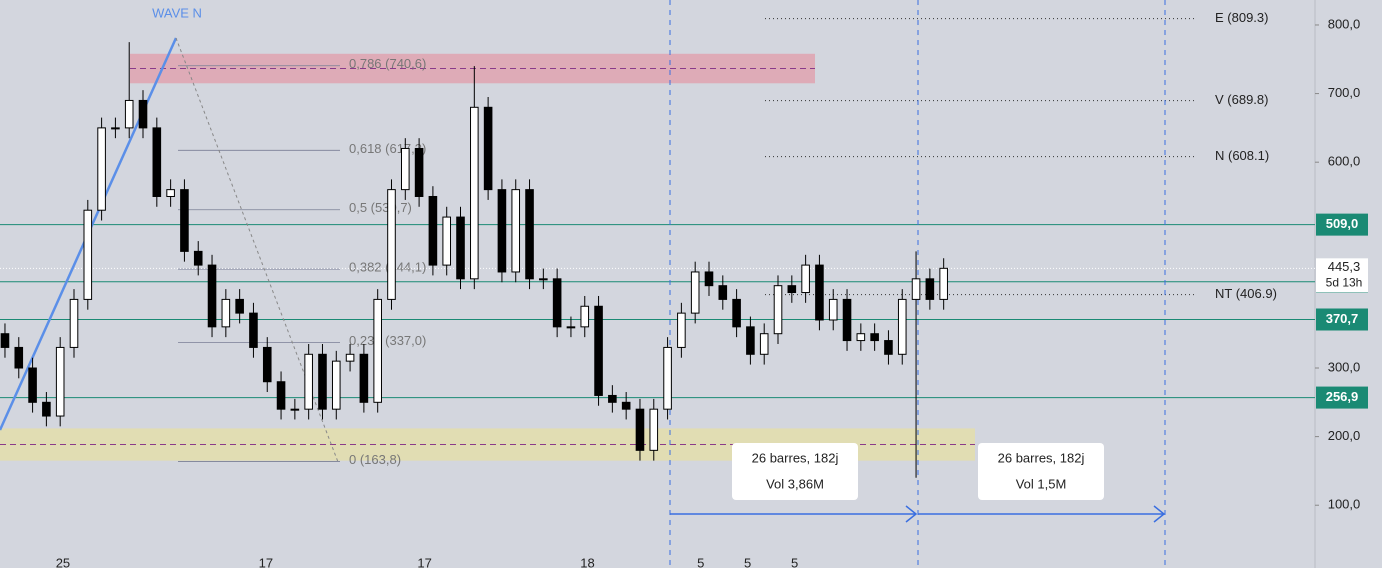  I want to click on last-price-tag, so click(1342, 275).